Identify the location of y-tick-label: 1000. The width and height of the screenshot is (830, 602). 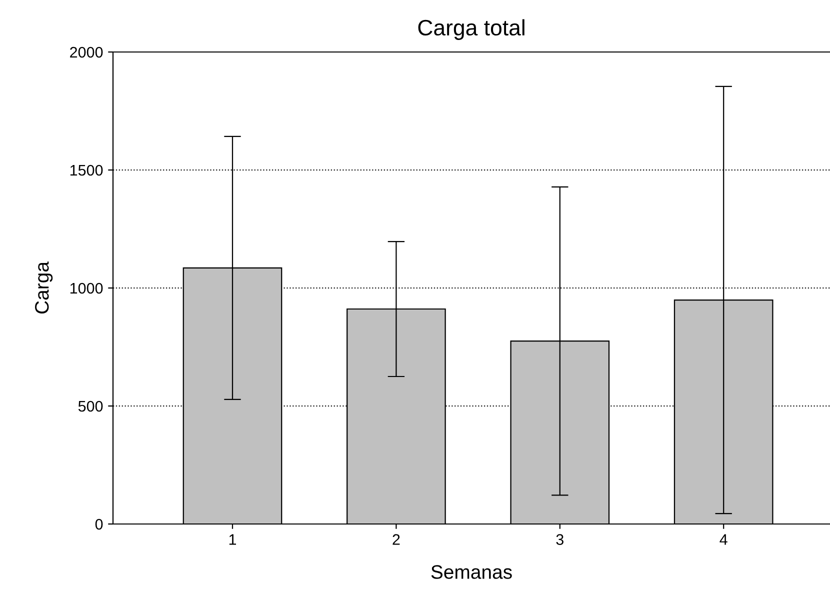
(86, 288).